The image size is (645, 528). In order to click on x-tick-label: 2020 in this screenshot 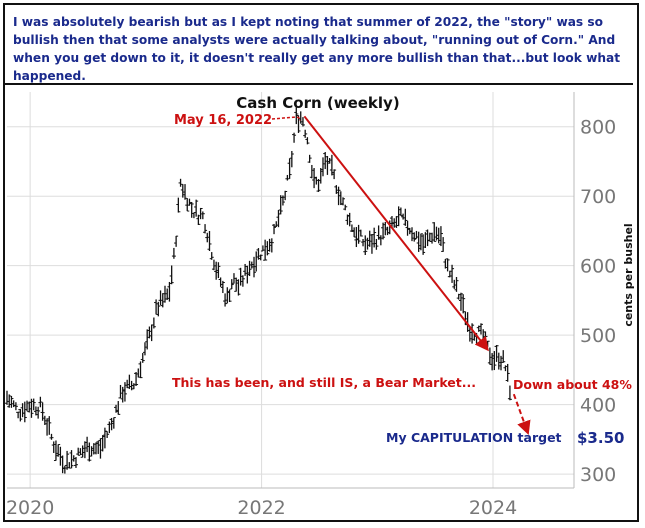, I will do `click(30, 508)`.